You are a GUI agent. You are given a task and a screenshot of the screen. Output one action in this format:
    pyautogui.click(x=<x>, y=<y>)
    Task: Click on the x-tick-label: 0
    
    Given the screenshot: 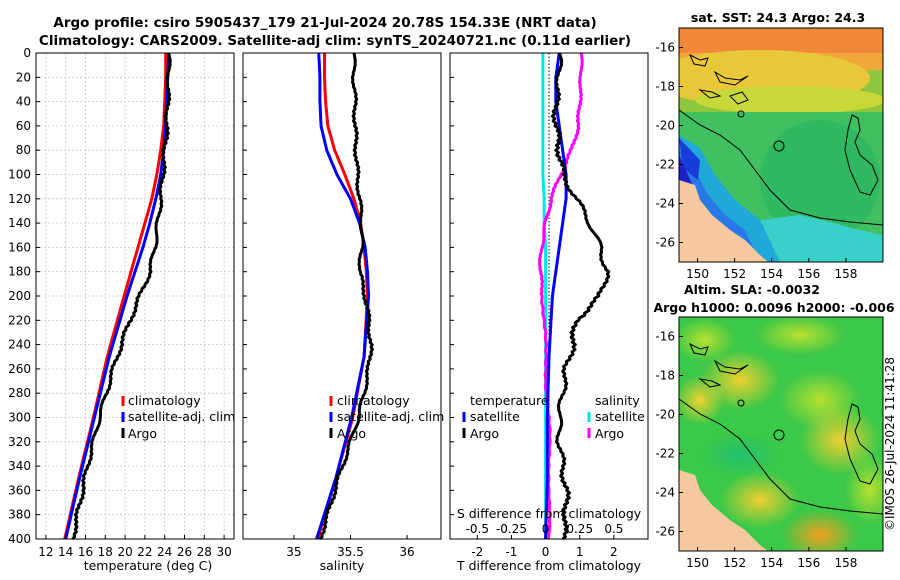 What is the action you would take?
    pyautogui.click(x=546, y=552)
    